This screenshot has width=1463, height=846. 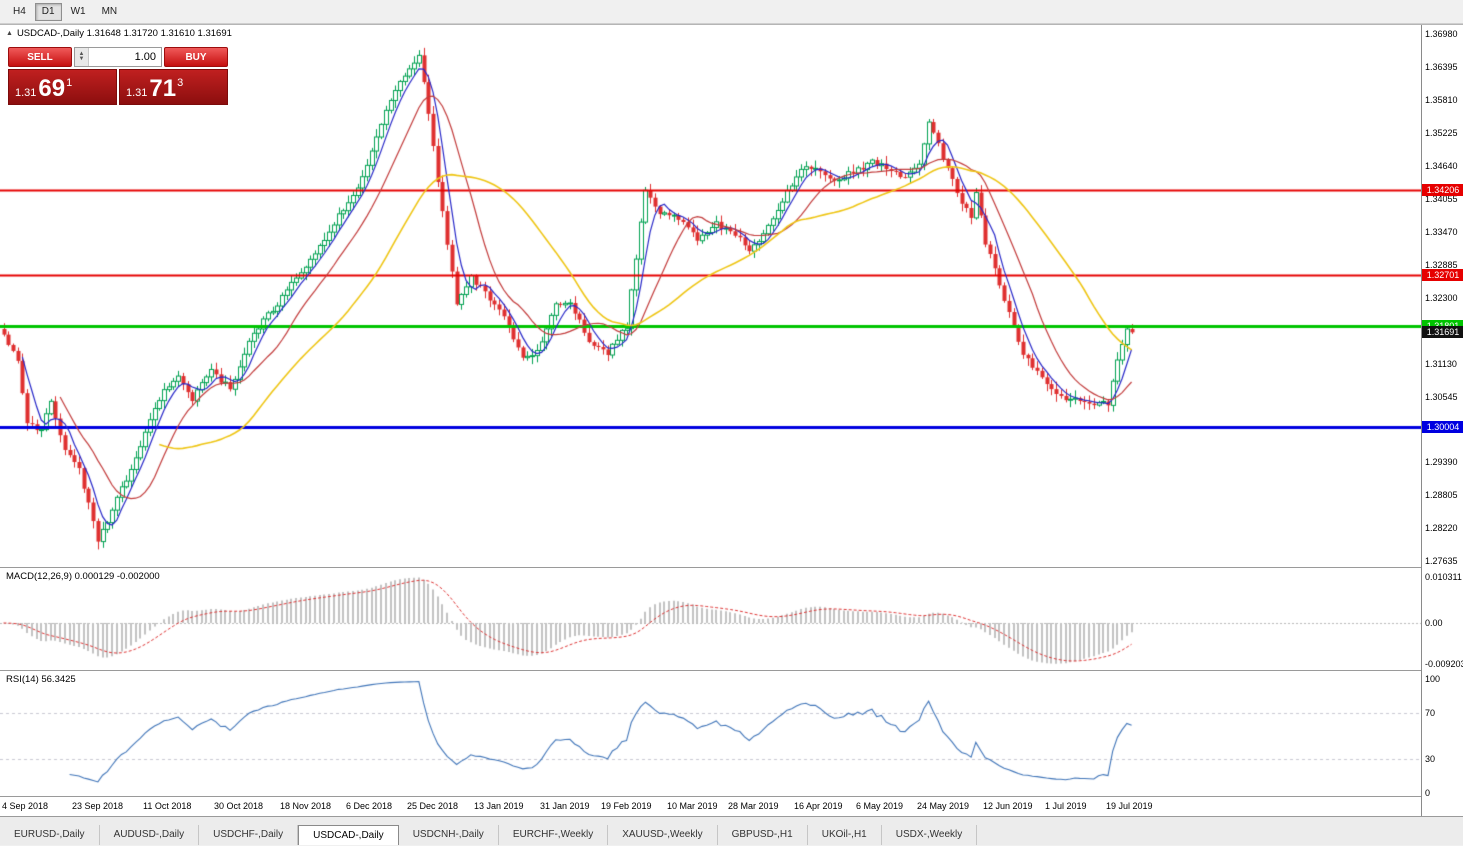 What do you see at coordinates (1441, 100) in the screenshot?
I see `price-scale-label: 1.35810` at bounding box center [1441, 100].